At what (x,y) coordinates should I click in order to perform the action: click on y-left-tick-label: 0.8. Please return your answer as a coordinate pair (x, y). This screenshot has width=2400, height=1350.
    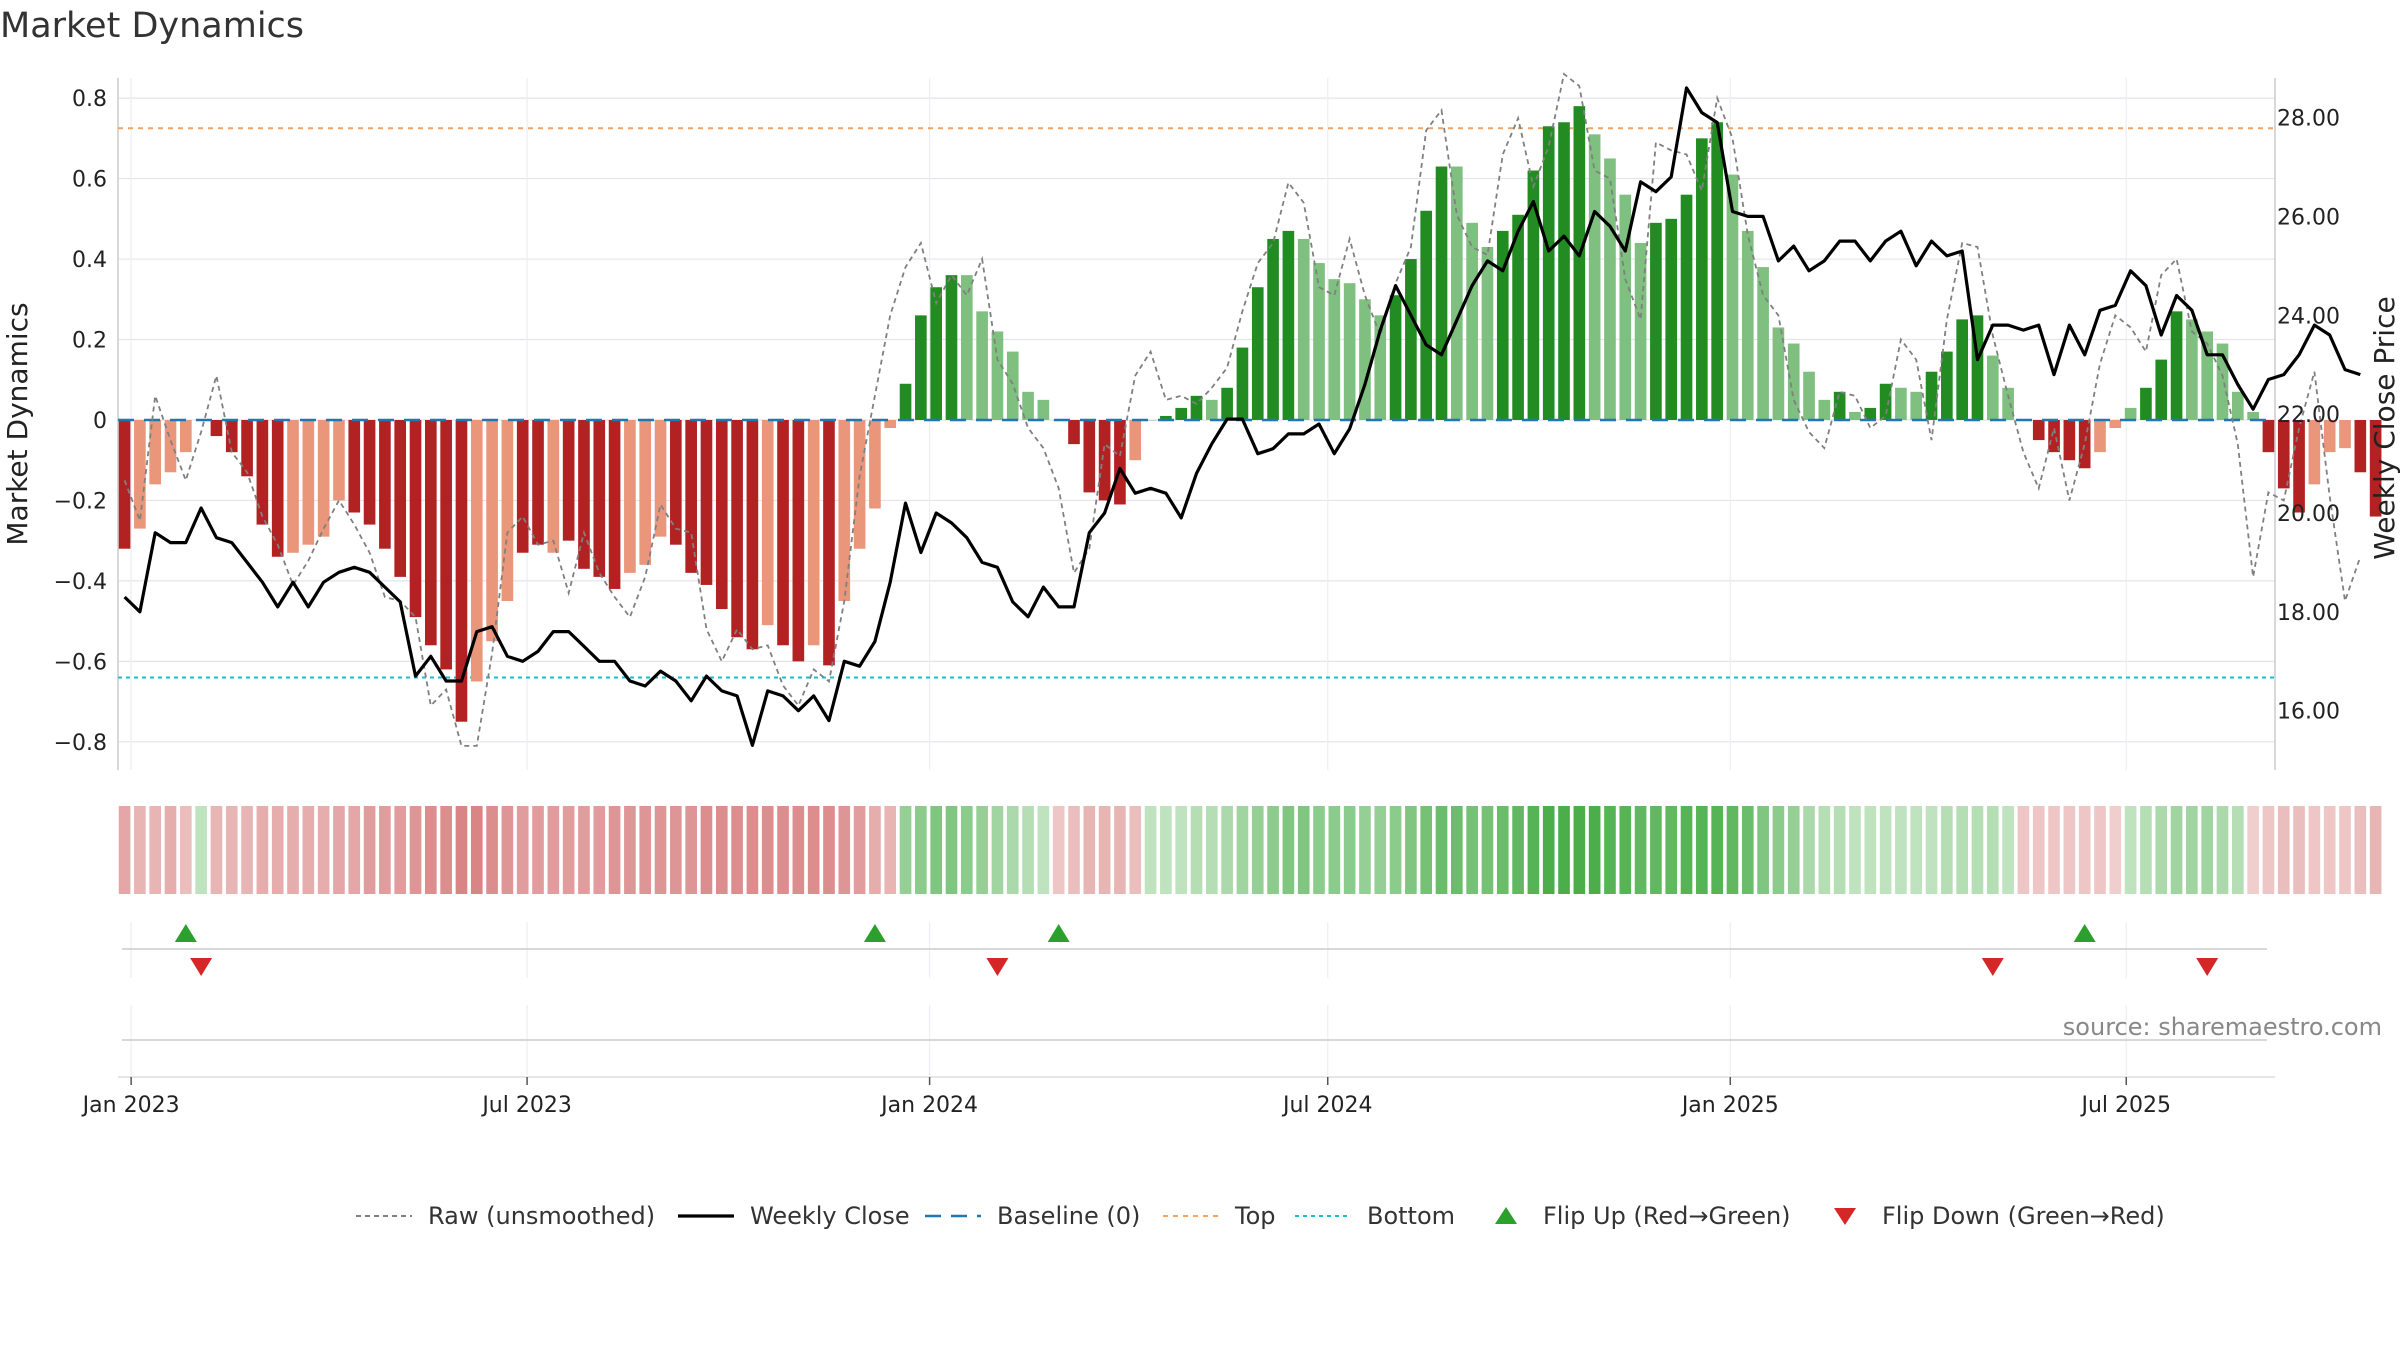
    Looking at the image, I should click on (89, 99).